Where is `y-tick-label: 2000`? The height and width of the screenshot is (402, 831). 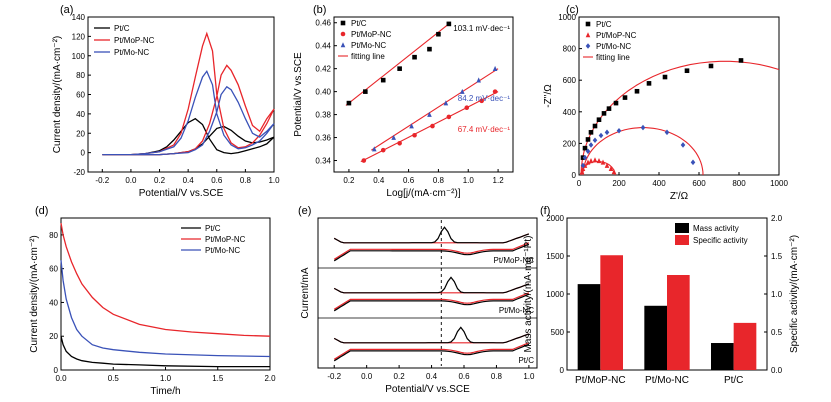
y-tick-label: 2000 is located at coordinates (555, 218).